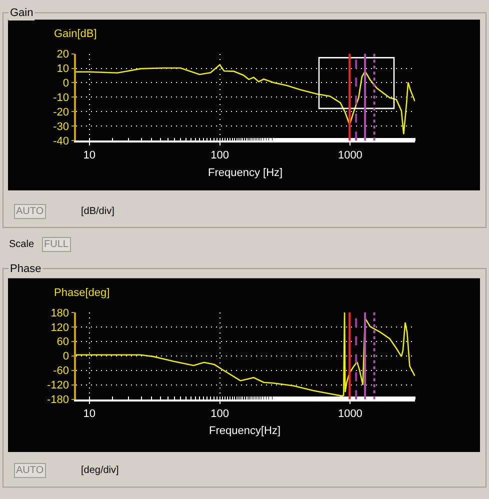 The image size is (489, 499). I want to click on x-axis-title: Frequency[Hz], so click(245, 431).